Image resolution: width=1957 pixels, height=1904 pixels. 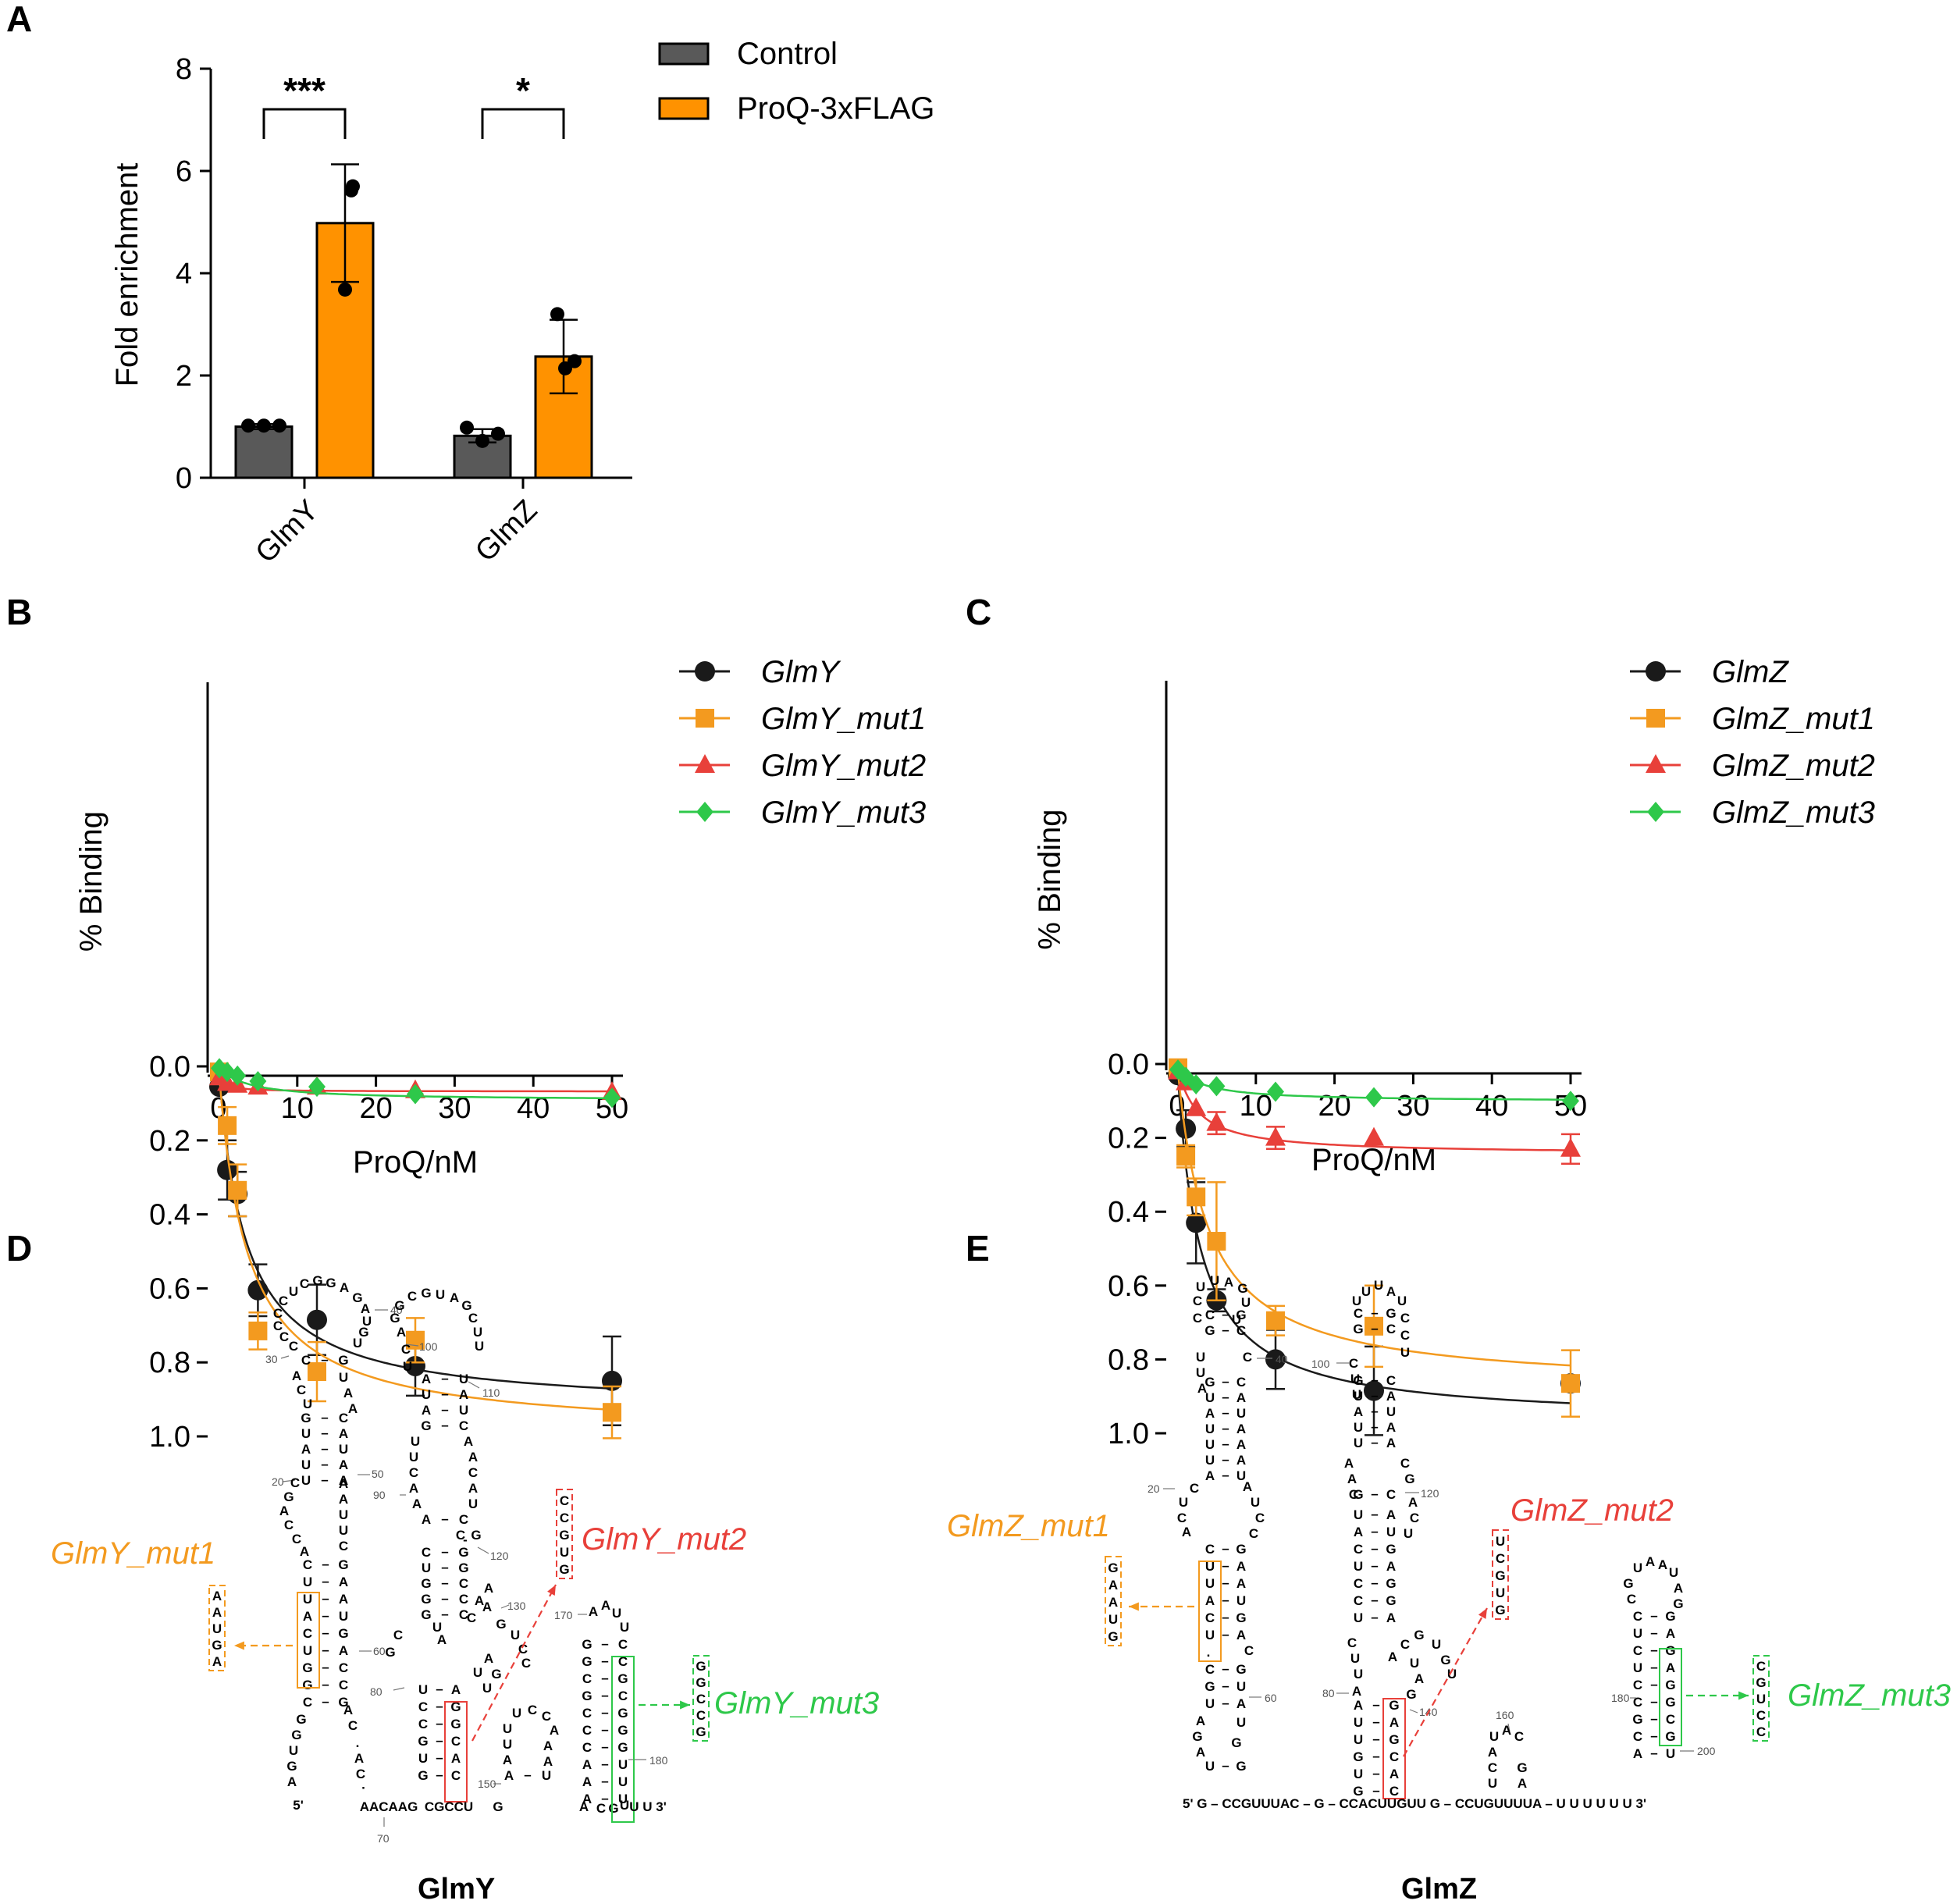 What do you see at coordinates (1793, 812) in the screenshot?
I see `legend-label-glmz_mut3: GlmZ_mut3` at bounding box center [1793, 812].